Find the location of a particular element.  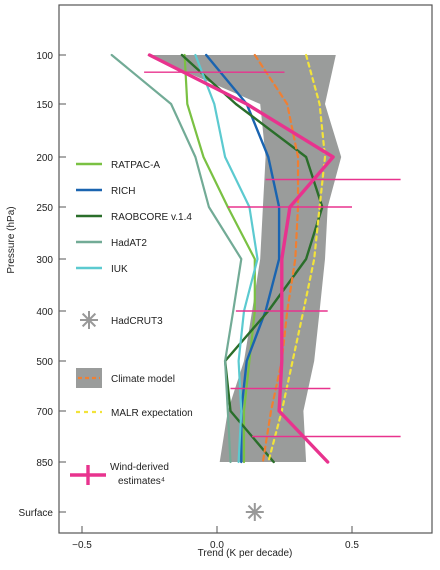

y-axis: 100 150 200 250 300 400 500 700 850 Surface is located at coordinates (42, 285).